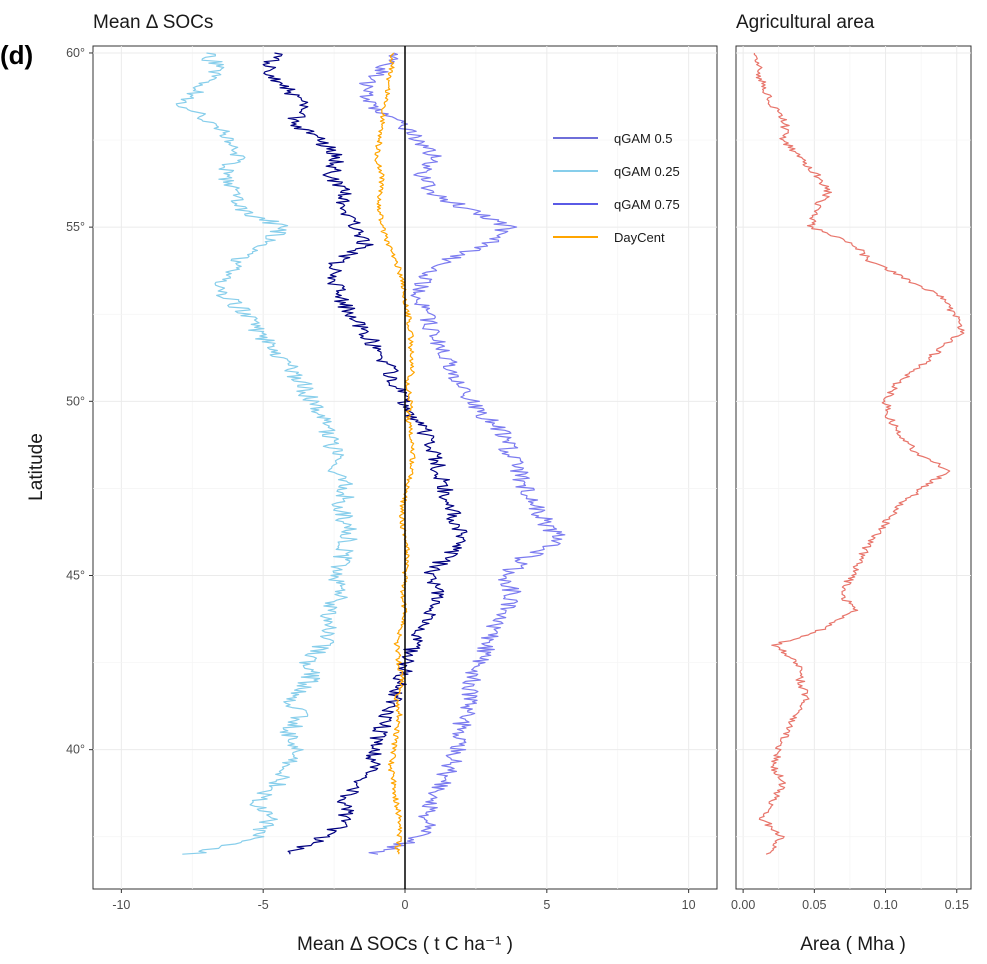 The height and width of the screenshot is (964, 987). I want to click on right-panel-title: Agricultural area, so click(805, 22).